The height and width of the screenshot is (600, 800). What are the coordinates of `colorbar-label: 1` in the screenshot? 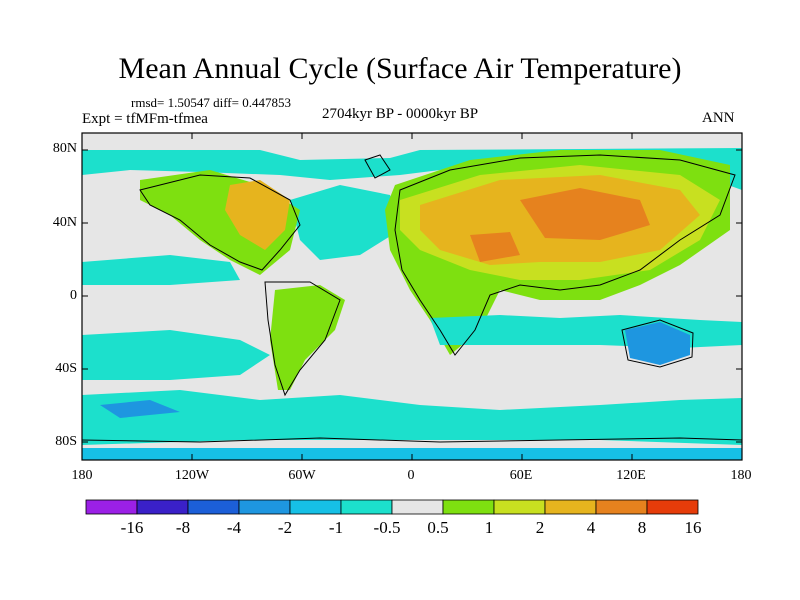 It's located at (489, 527).